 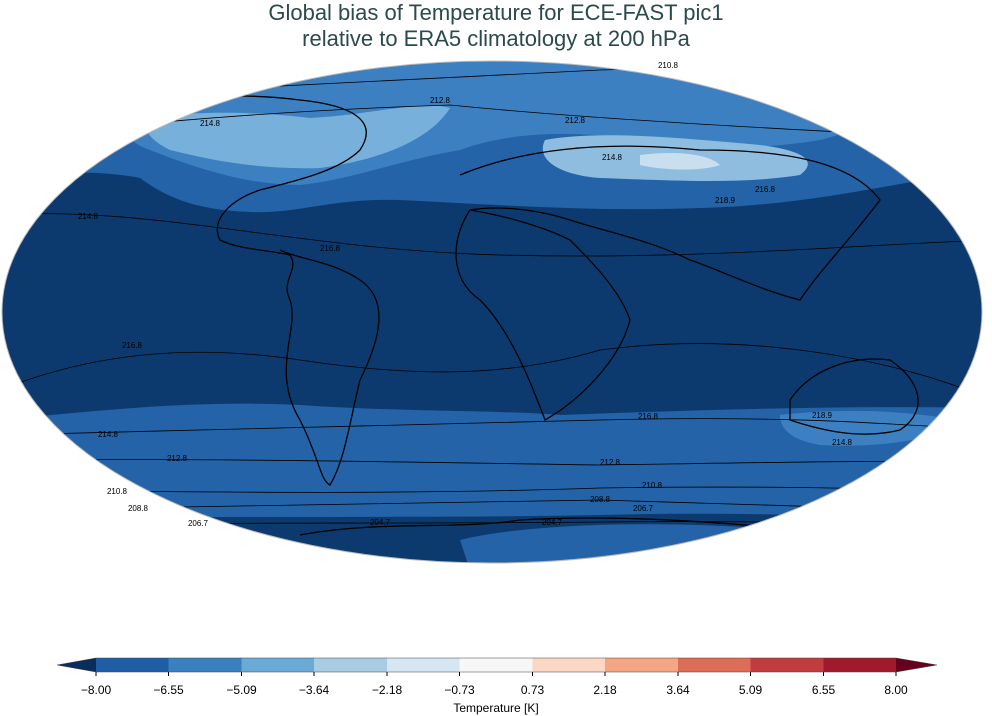 What do you see at coordinates (459, 690) in the screenshot?
I see `colorbar-tick-label: −0.73` at bounding box center [459, 690].